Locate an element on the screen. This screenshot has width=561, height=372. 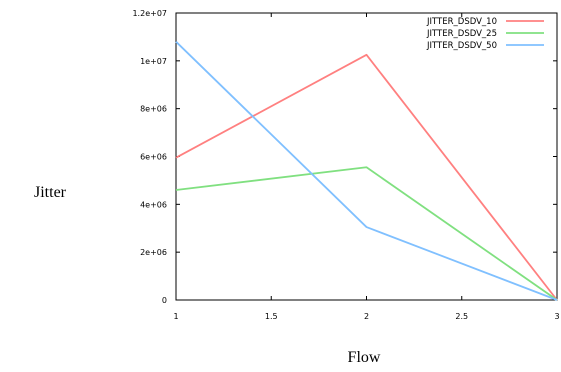
y-tick-label: 1e+07 is located at coordinates (153, 61).